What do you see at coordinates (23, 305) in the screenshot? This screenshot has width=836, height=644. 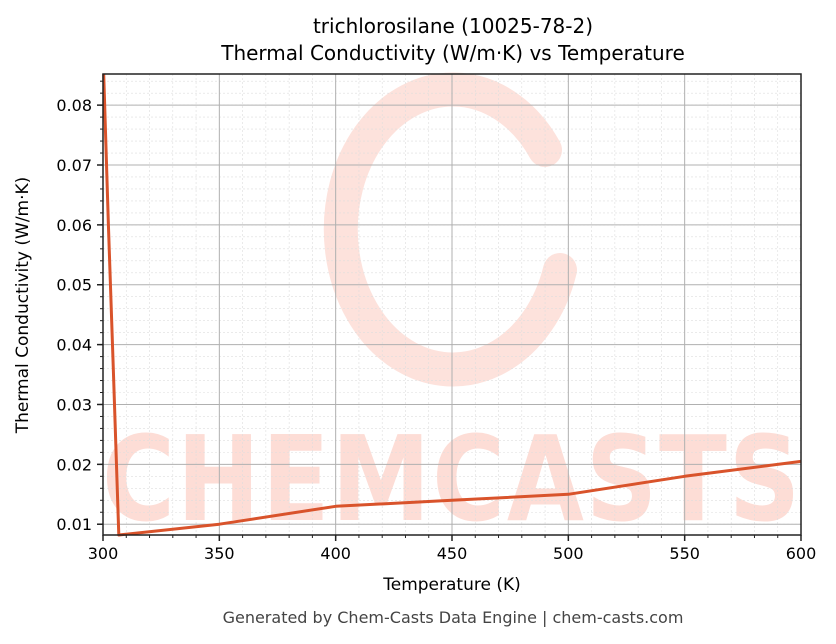 I see `y-axis-label: Thermal Conductivity (W/m·K)` at bounding box center [23, 305].